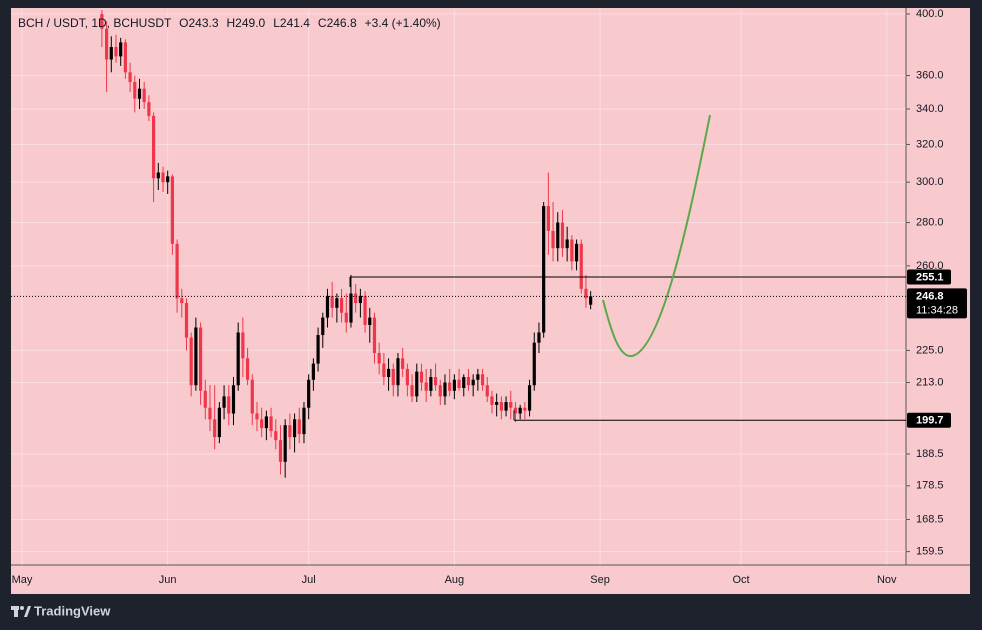 Image resolution: width=982 pixels, height=630 pixels. I want to click on logo: TradingView, so click(61, 610).